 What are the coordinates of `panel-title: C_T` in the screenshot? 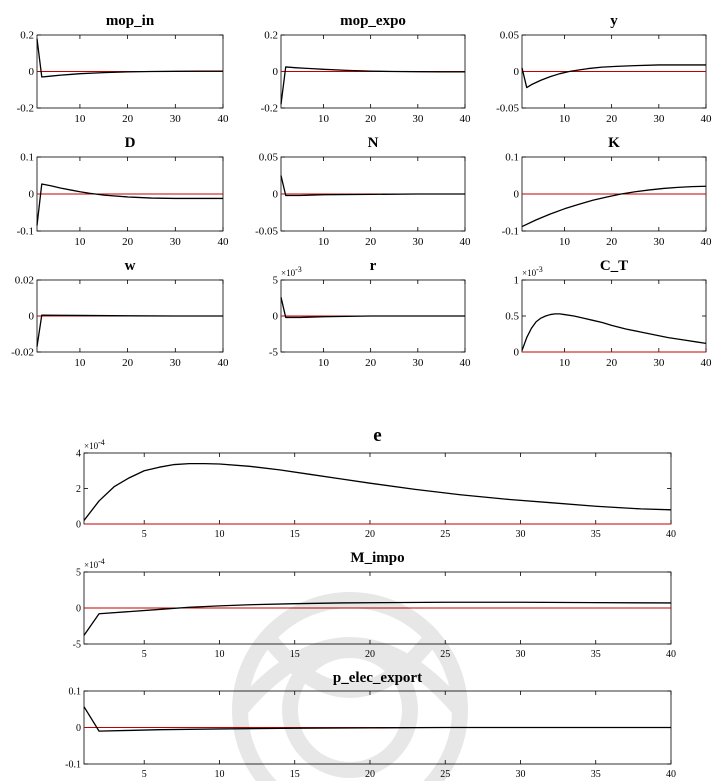 It's located at (614, 266).